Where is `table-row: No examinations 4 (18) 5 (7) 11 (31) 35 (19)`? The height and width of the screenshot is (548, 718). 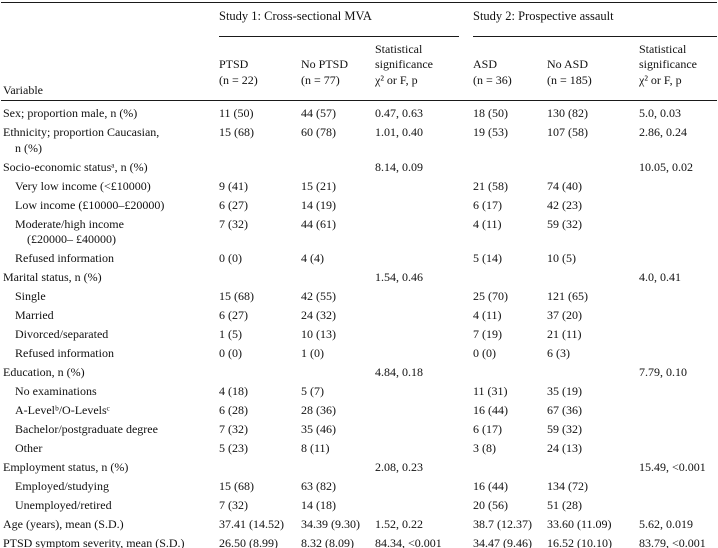 table-row: No examinations 4 (18) 5 (7) 11 (31) 35 (19) is located at coordinates (359, 392).